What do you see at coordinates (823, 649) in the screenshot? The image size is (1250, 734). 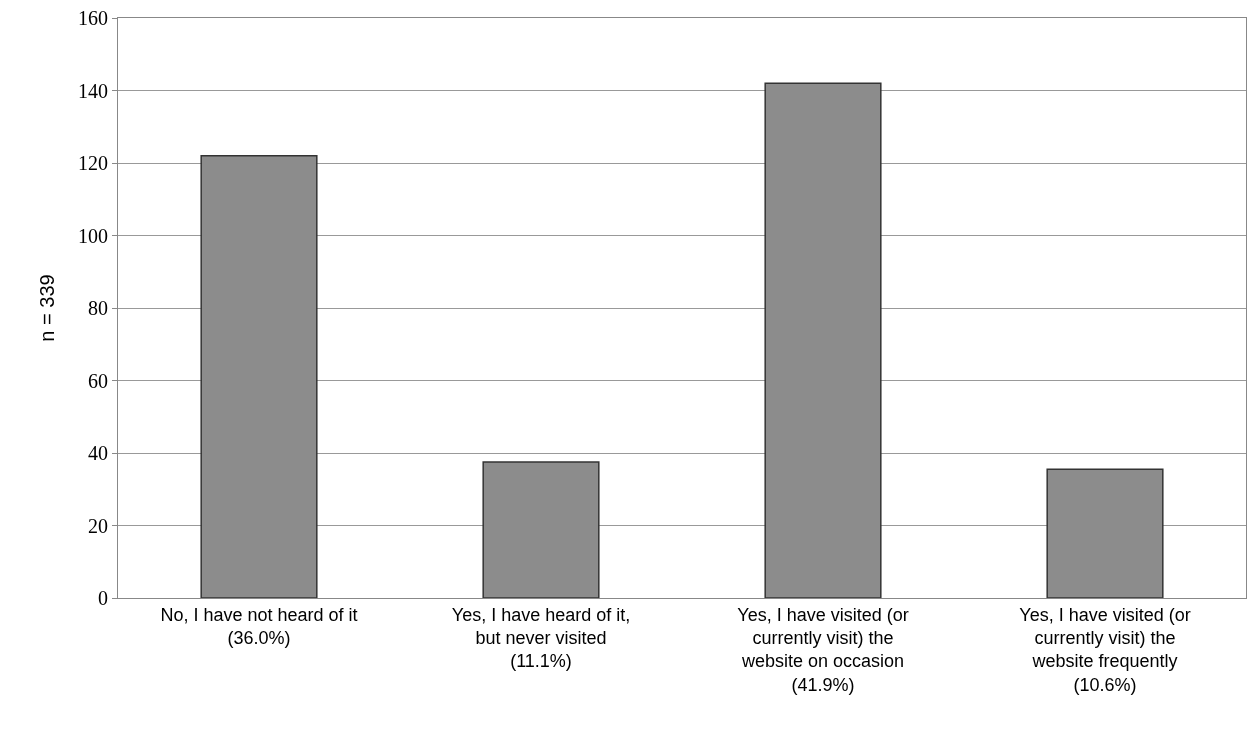 I see `x-tick-label: Yes, I have visited (or currently visit) the website on occasion (41.9%)` at bounding box center [823, 649].